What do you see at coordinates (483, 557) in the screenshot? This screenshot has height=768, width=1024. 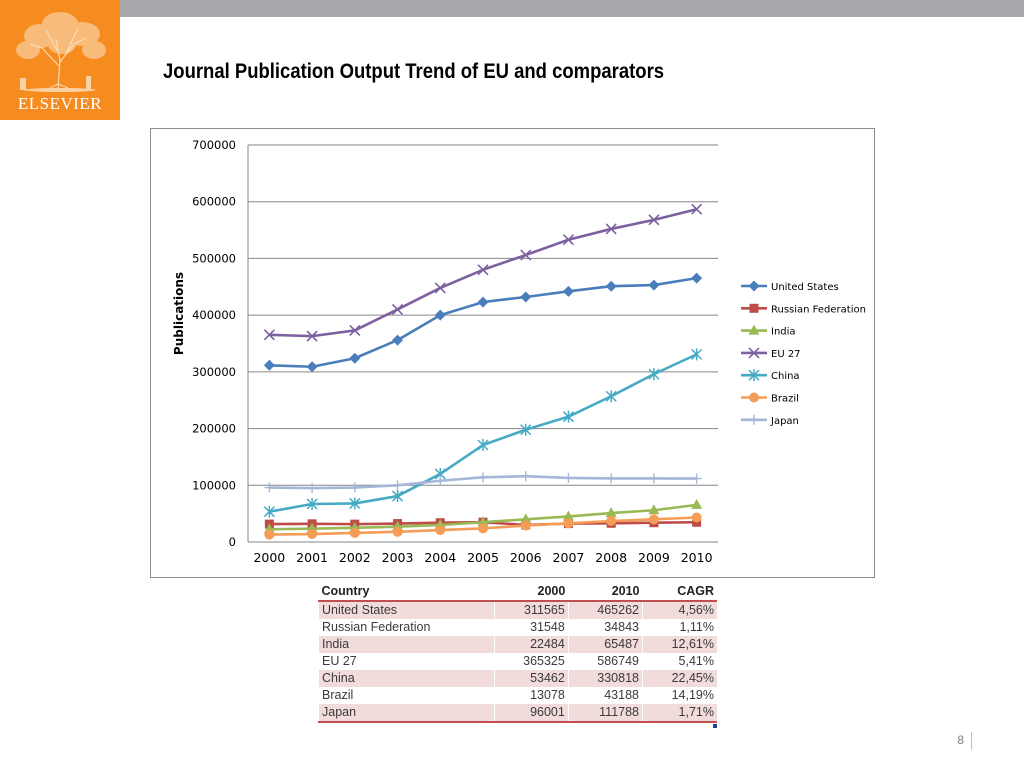 I see `x-tick-label: 2005` at bounding box center [483, 557].